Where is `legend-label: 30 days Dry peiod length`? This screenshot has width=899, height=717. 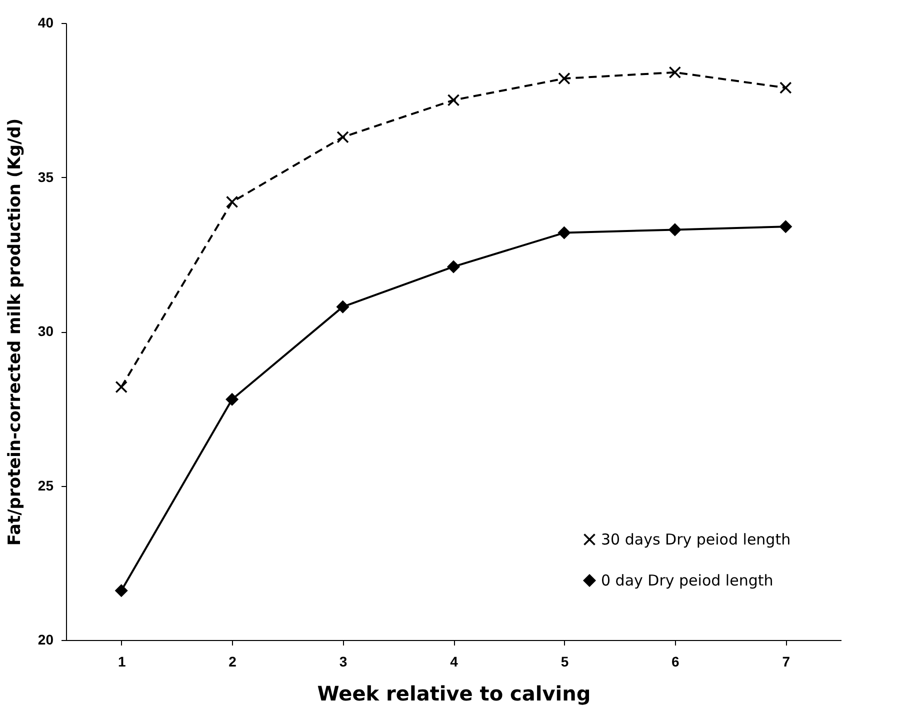 legend-label: 30 days Dry peiod length is located at coordinates (696, 539).